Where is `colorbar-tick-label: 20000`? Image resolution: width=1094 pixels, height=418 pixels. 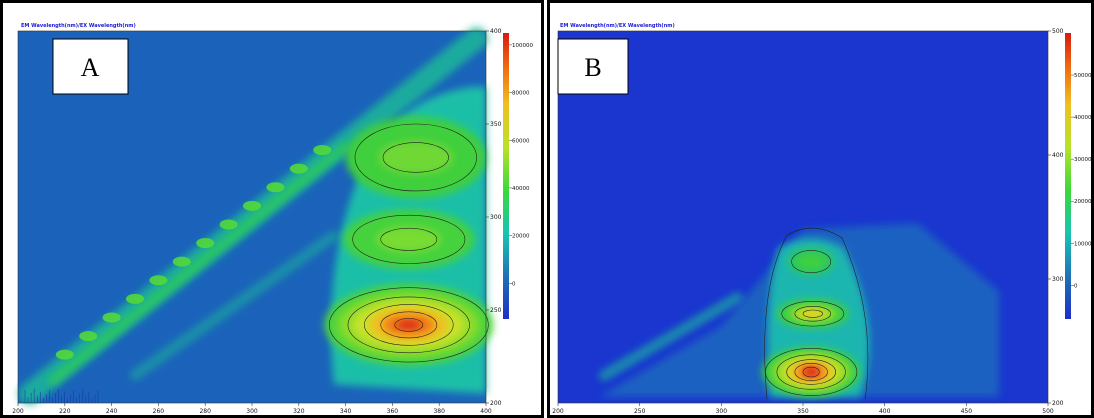
colorbar-tick-label: 20000 is located at coordinates (521, 237).